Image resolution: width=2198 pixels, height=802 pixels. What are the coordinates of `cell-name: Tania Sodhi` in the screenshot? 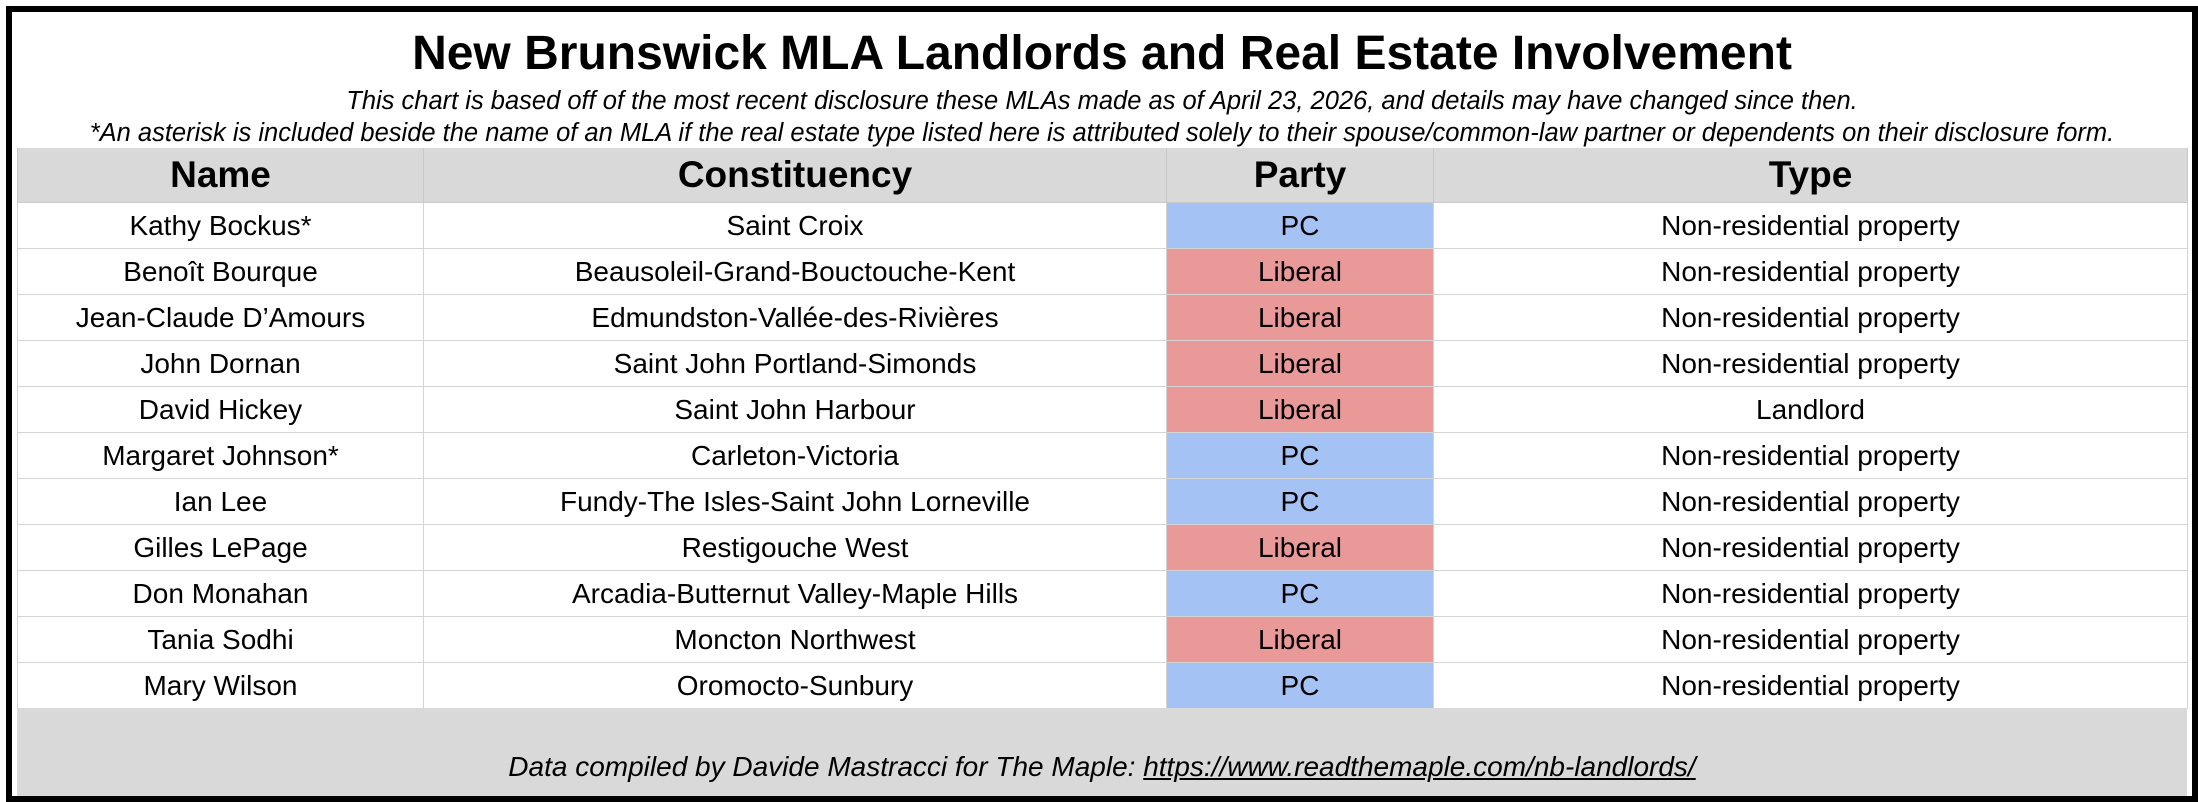 It's located at (220, 639).